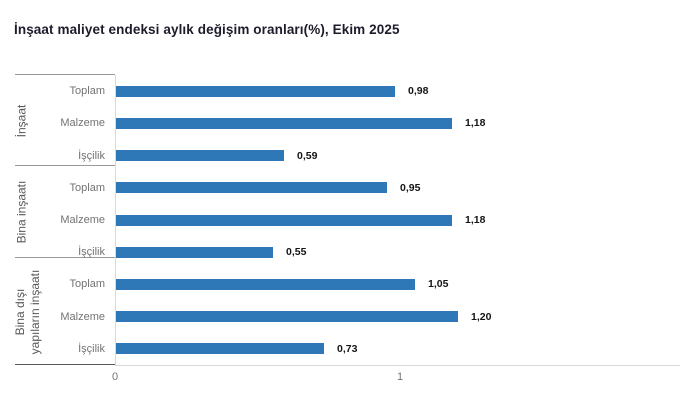  I want to click on value-label: 1,20, so click(481, 317).